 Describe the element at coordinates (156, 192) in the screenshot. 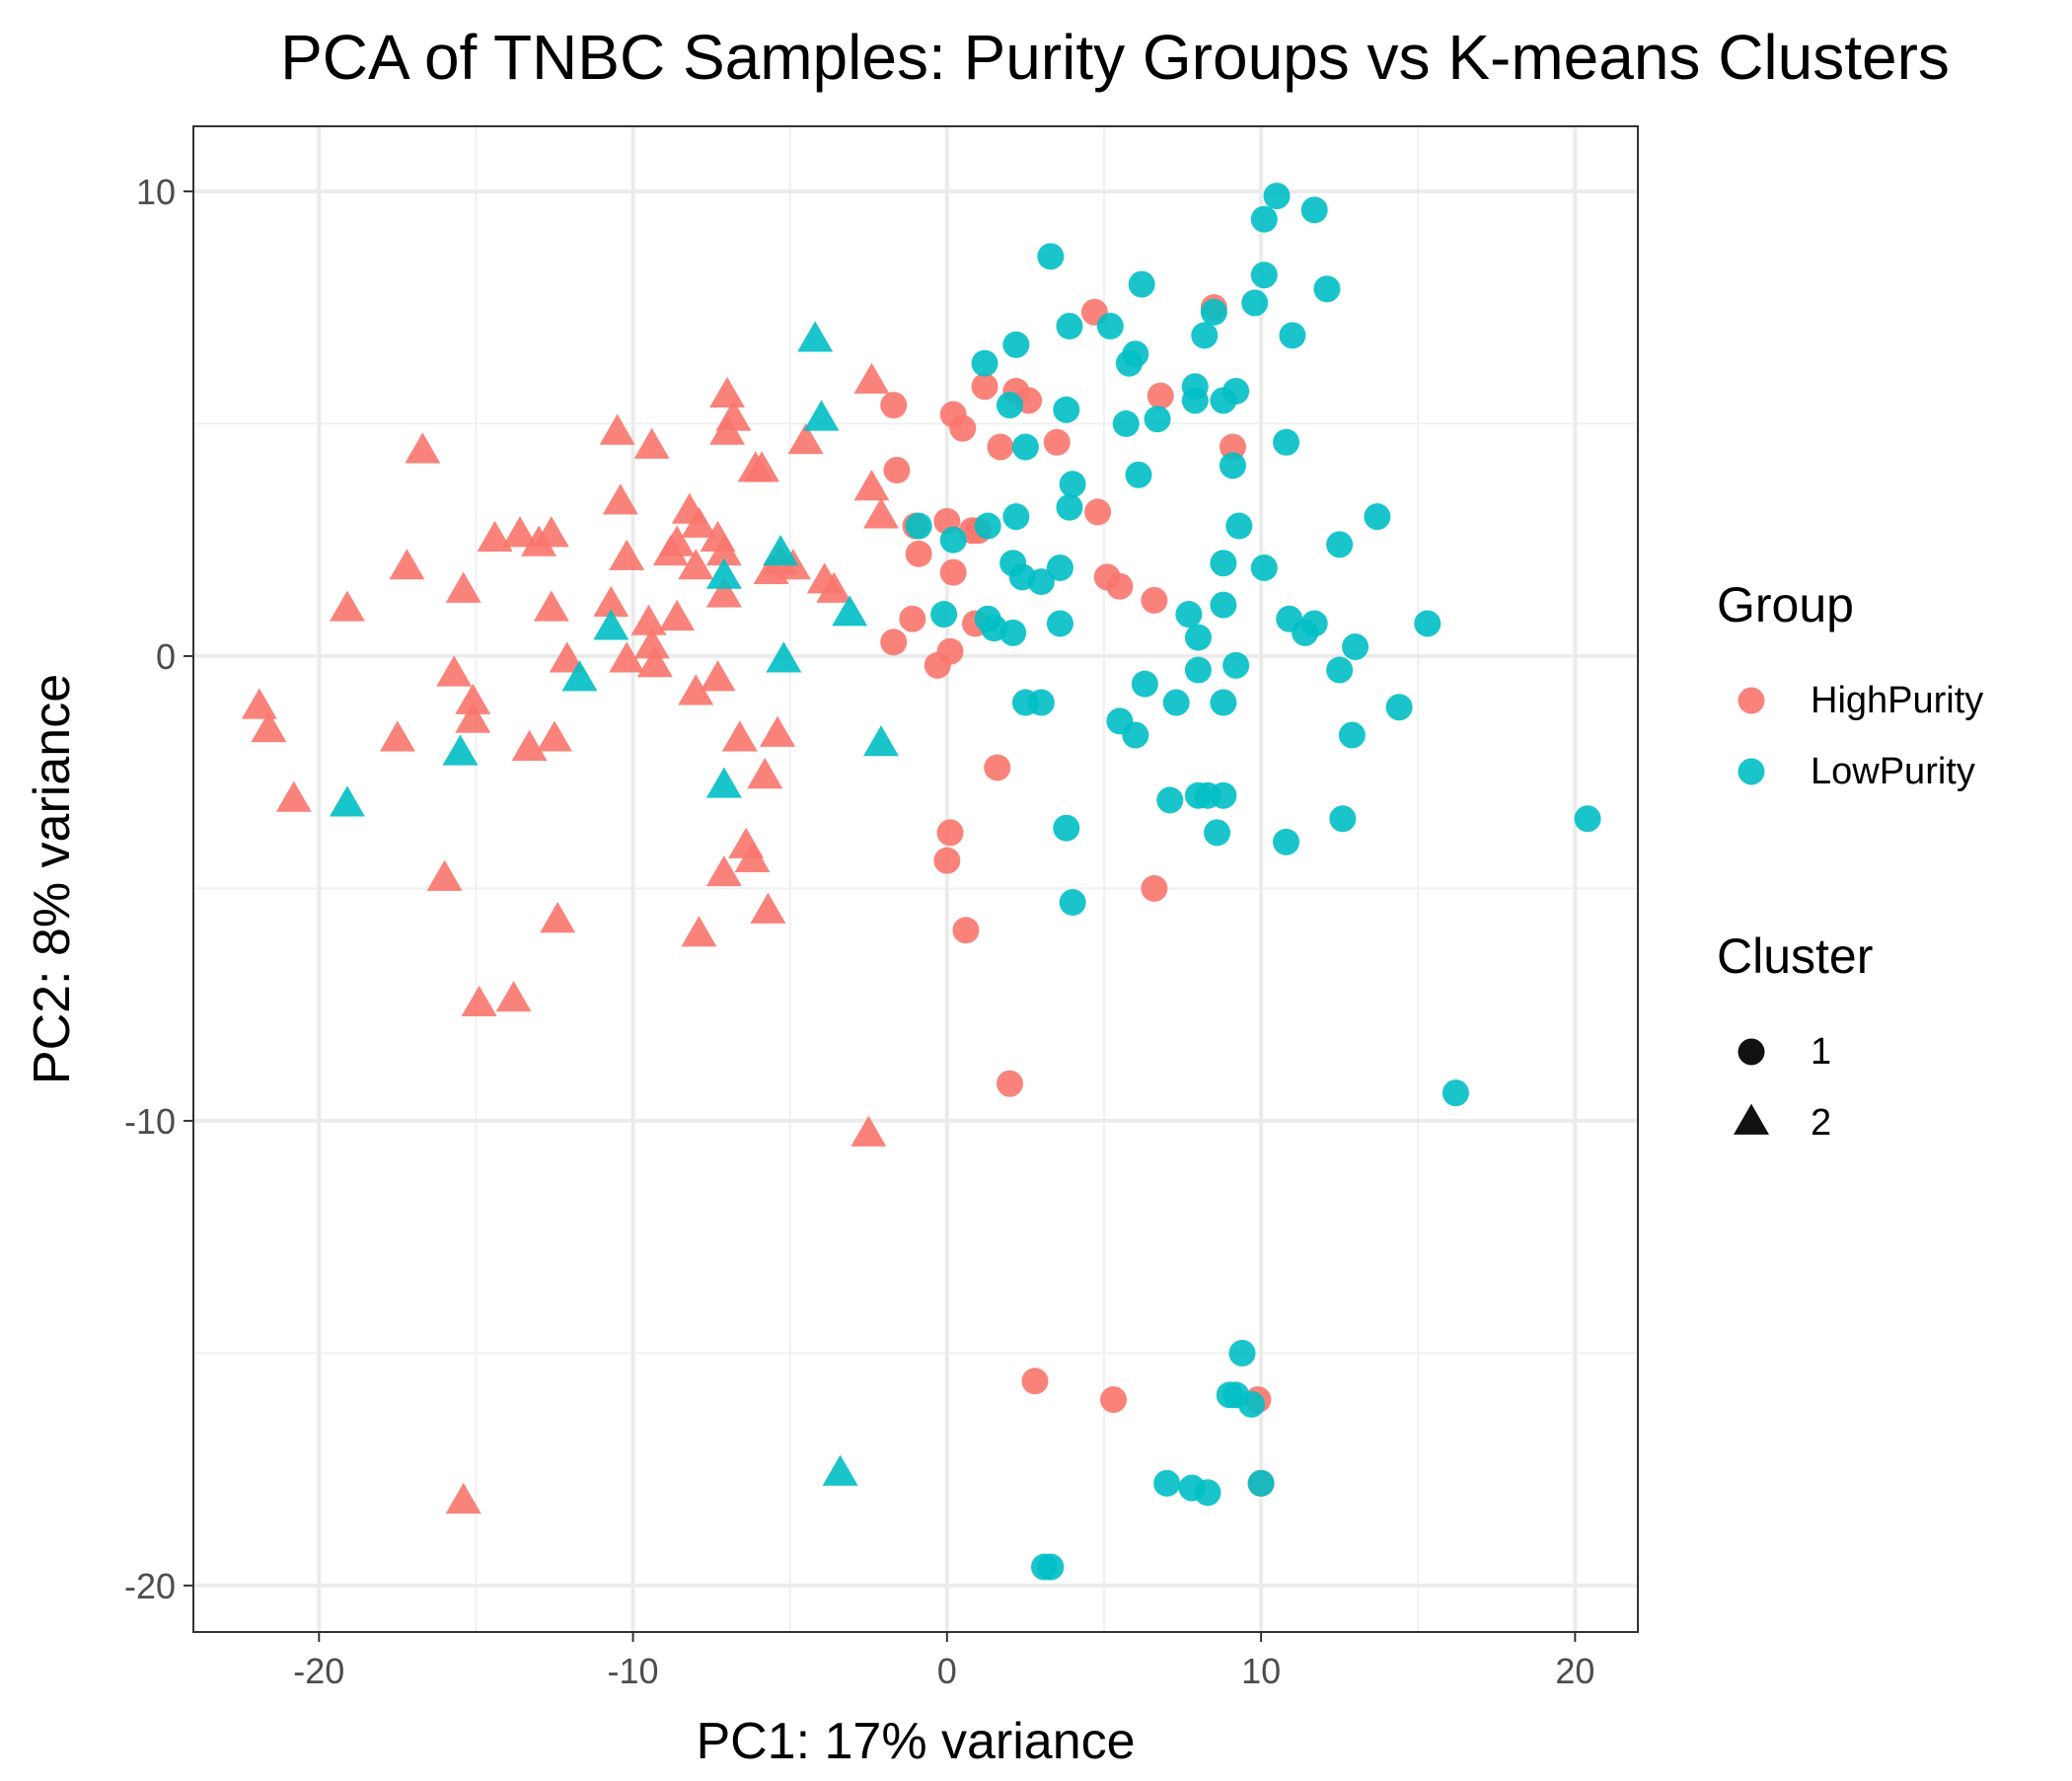

I see `y-tick-label: 10` at that location.